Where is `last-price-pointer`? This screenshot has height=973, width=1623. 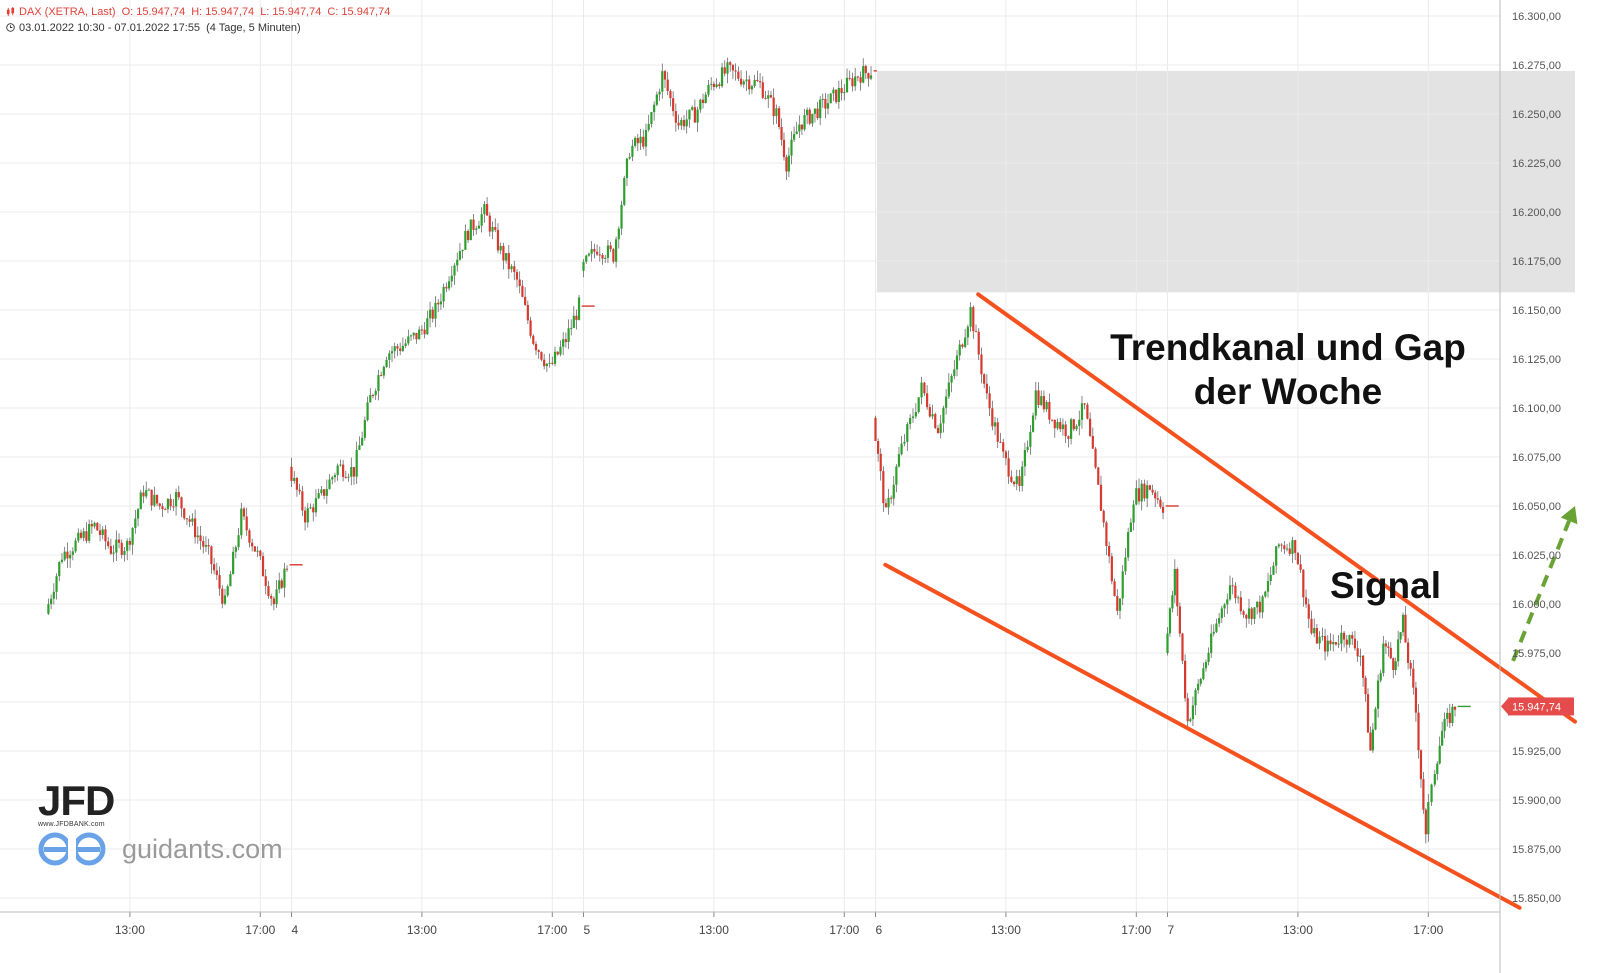
last-price-pointer is located at coordinates (1504, 706).